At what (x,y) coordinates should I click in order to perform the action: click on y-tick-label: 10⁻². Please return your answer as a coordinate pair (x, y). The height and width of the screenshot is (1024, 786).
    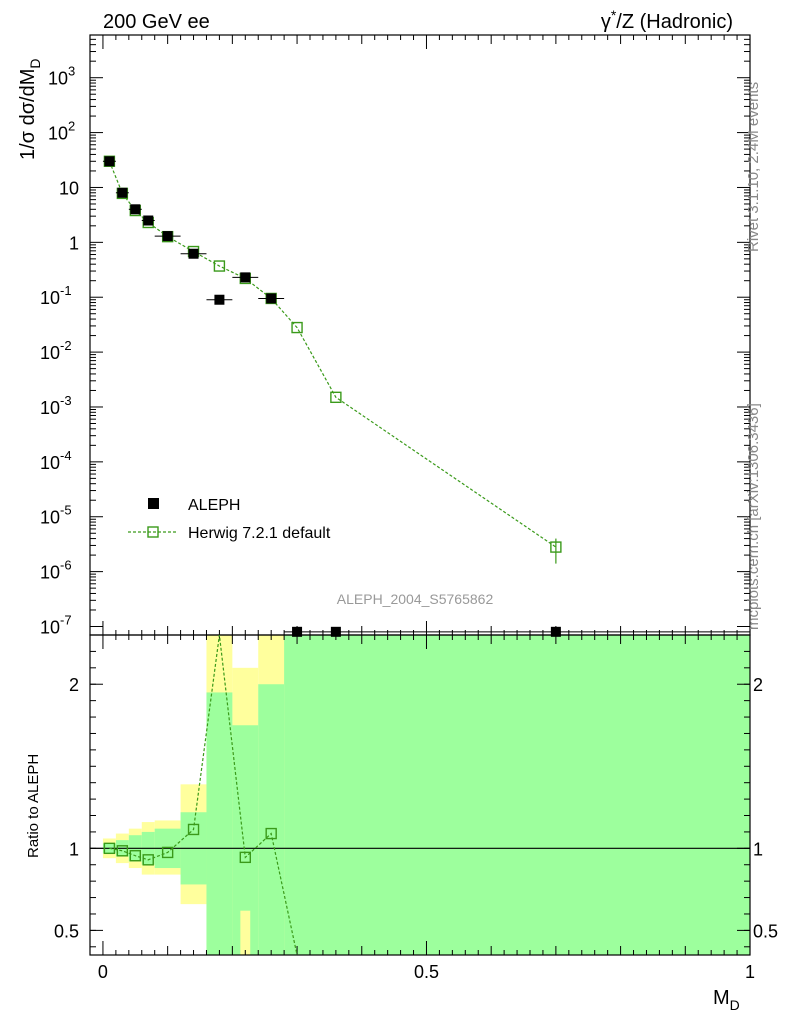
    Looking at the image, I should click on (56, 350).